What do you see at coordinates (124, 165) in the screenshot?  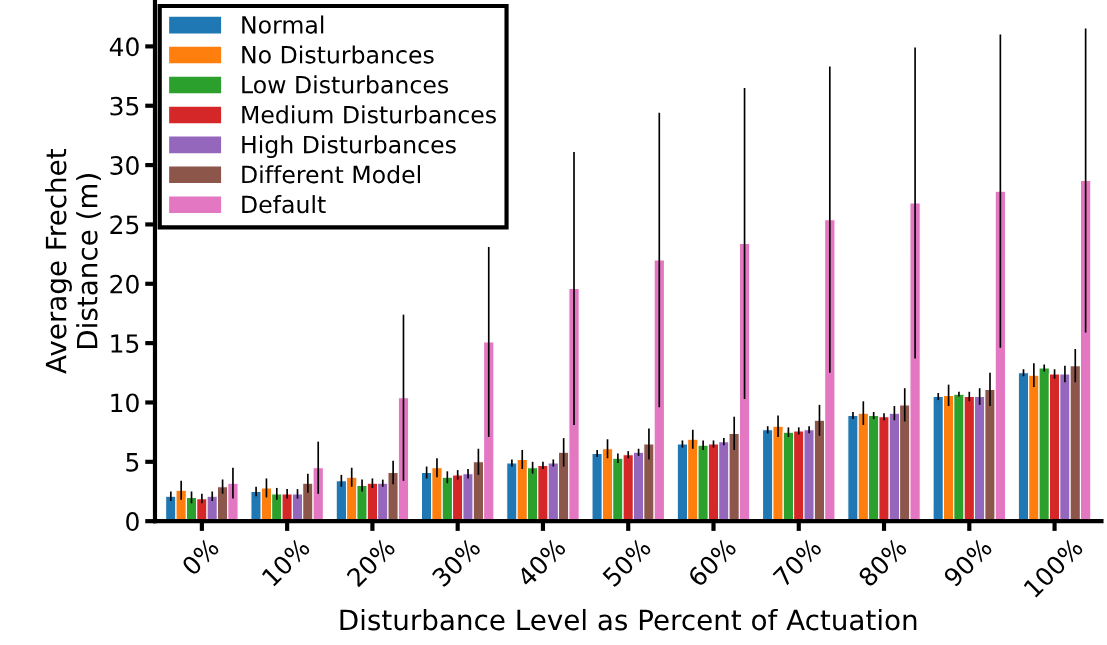 I see `y-tick-label: 30` at bounding box center [124, 165].